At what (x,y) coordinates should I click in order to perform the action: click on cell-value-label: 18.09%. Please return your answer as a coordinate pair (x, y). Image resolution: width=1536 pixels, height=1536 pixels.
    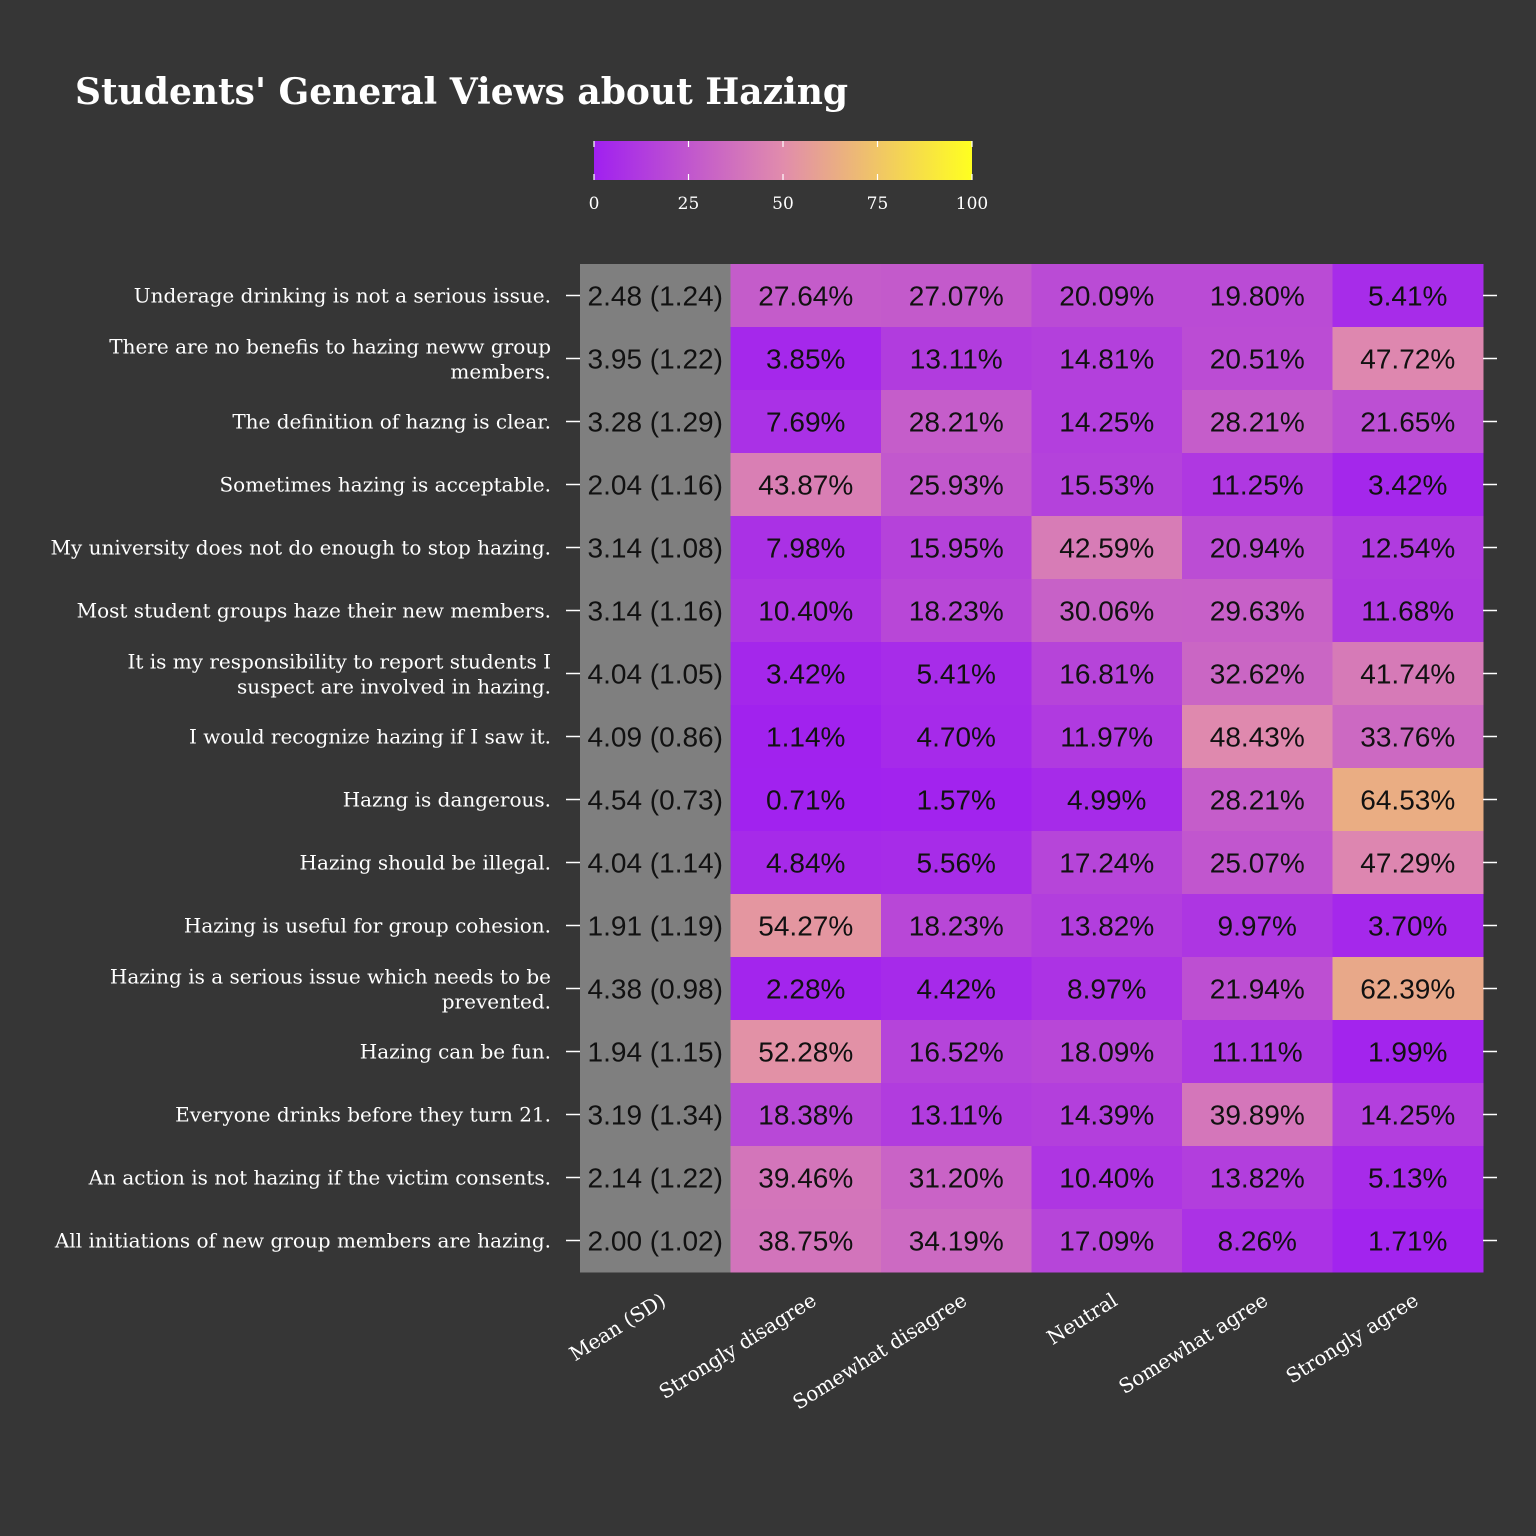
    Looking at the image, I should click on (1106, 1052).